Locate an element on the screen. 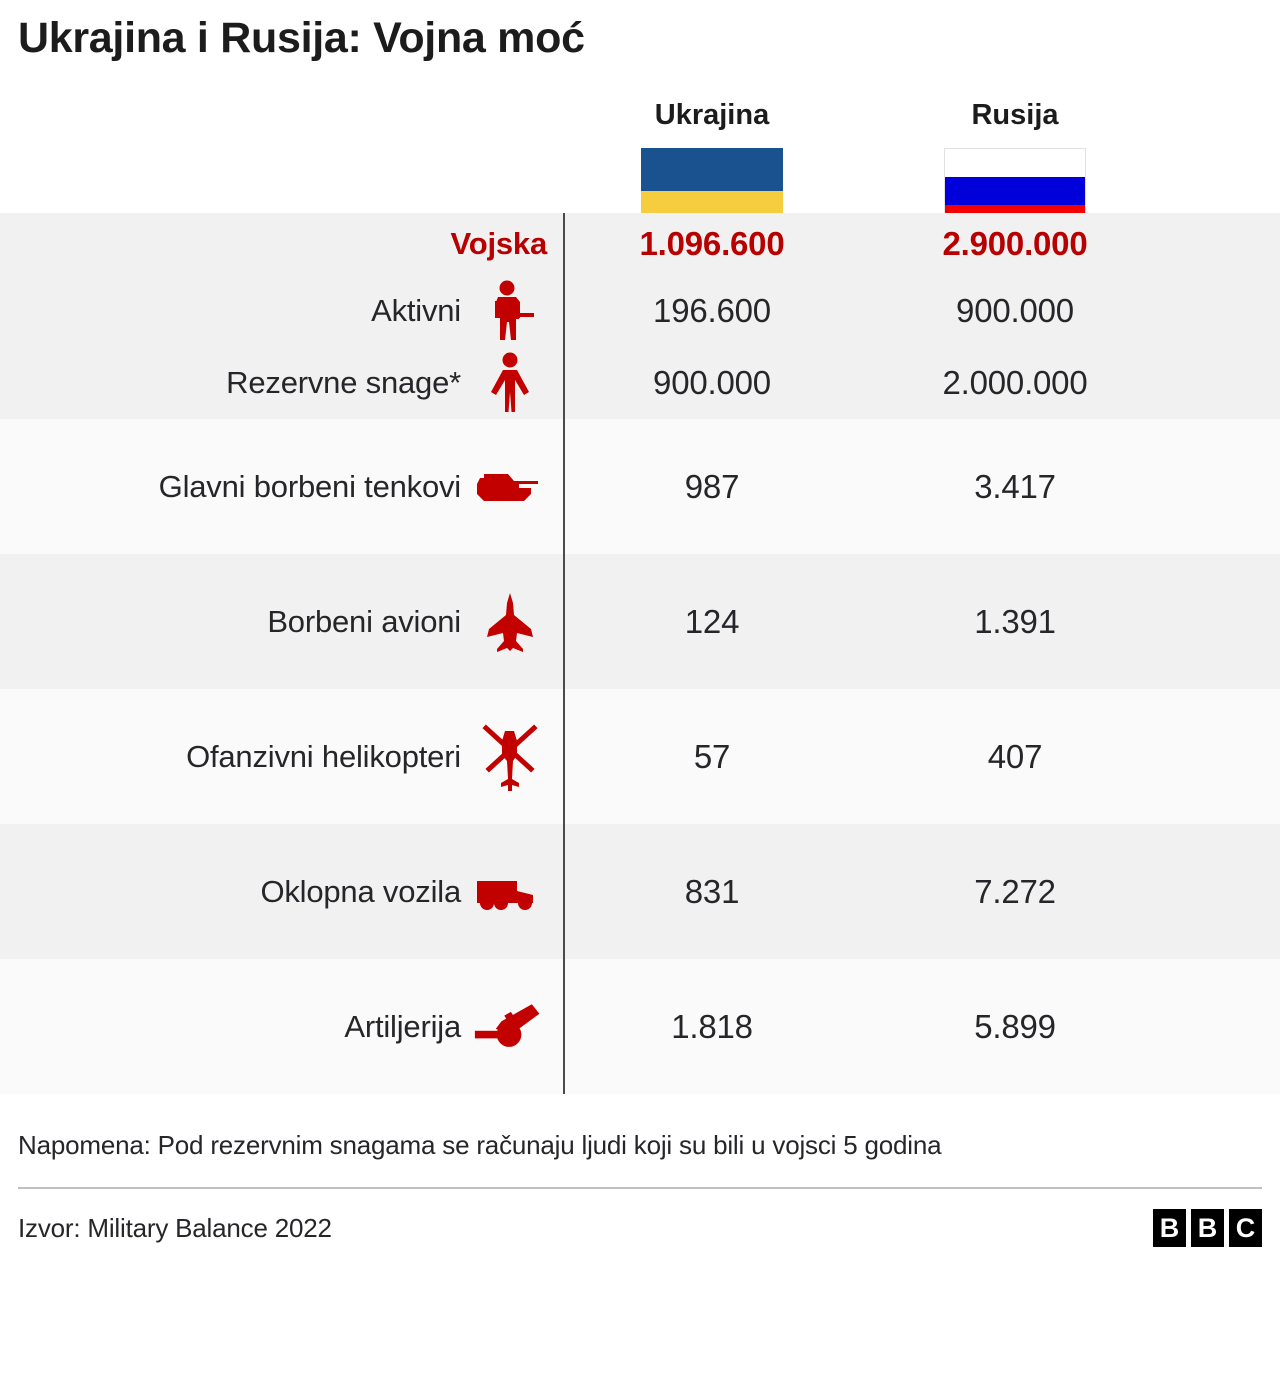  row-label-cell: Artiljerija is located at coordinates (281, 1027).